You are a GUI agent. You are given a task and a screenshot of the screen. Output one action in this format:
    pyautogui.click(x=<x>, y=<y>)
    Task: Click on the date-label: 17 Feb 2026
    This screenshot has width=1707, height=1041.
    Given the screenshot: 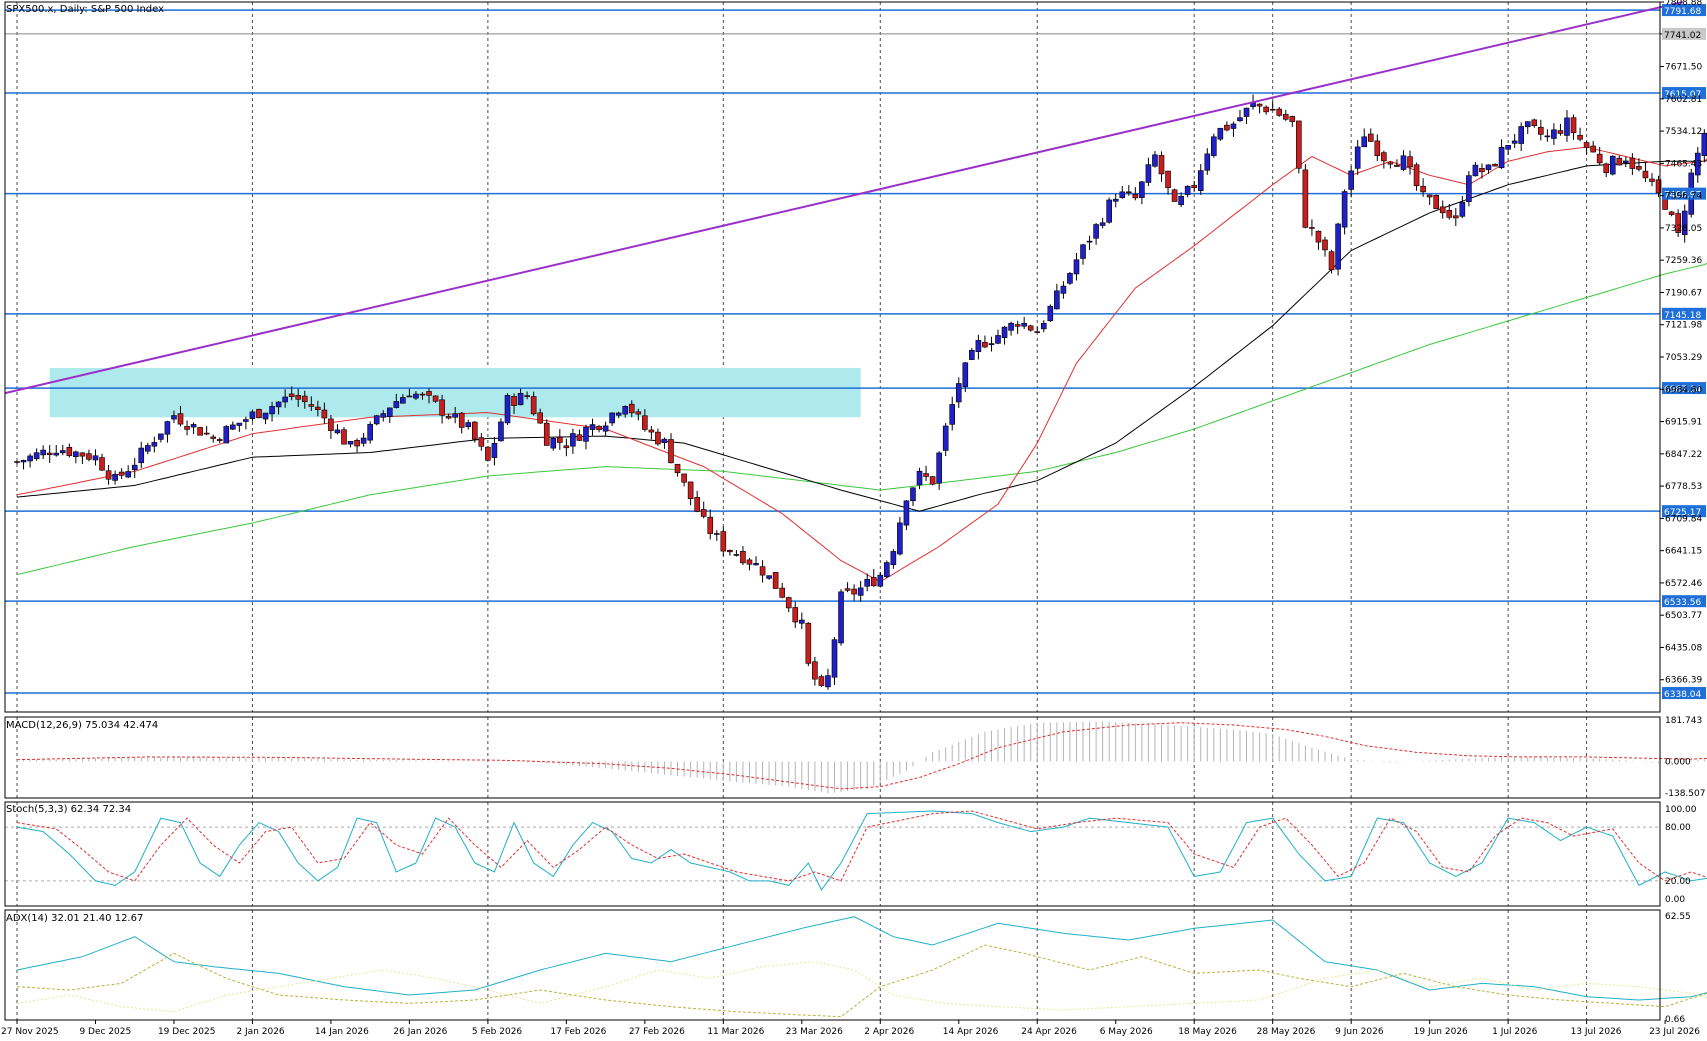 What is the action you would take?
    pyautogui.click(x=578, y=1032)
    